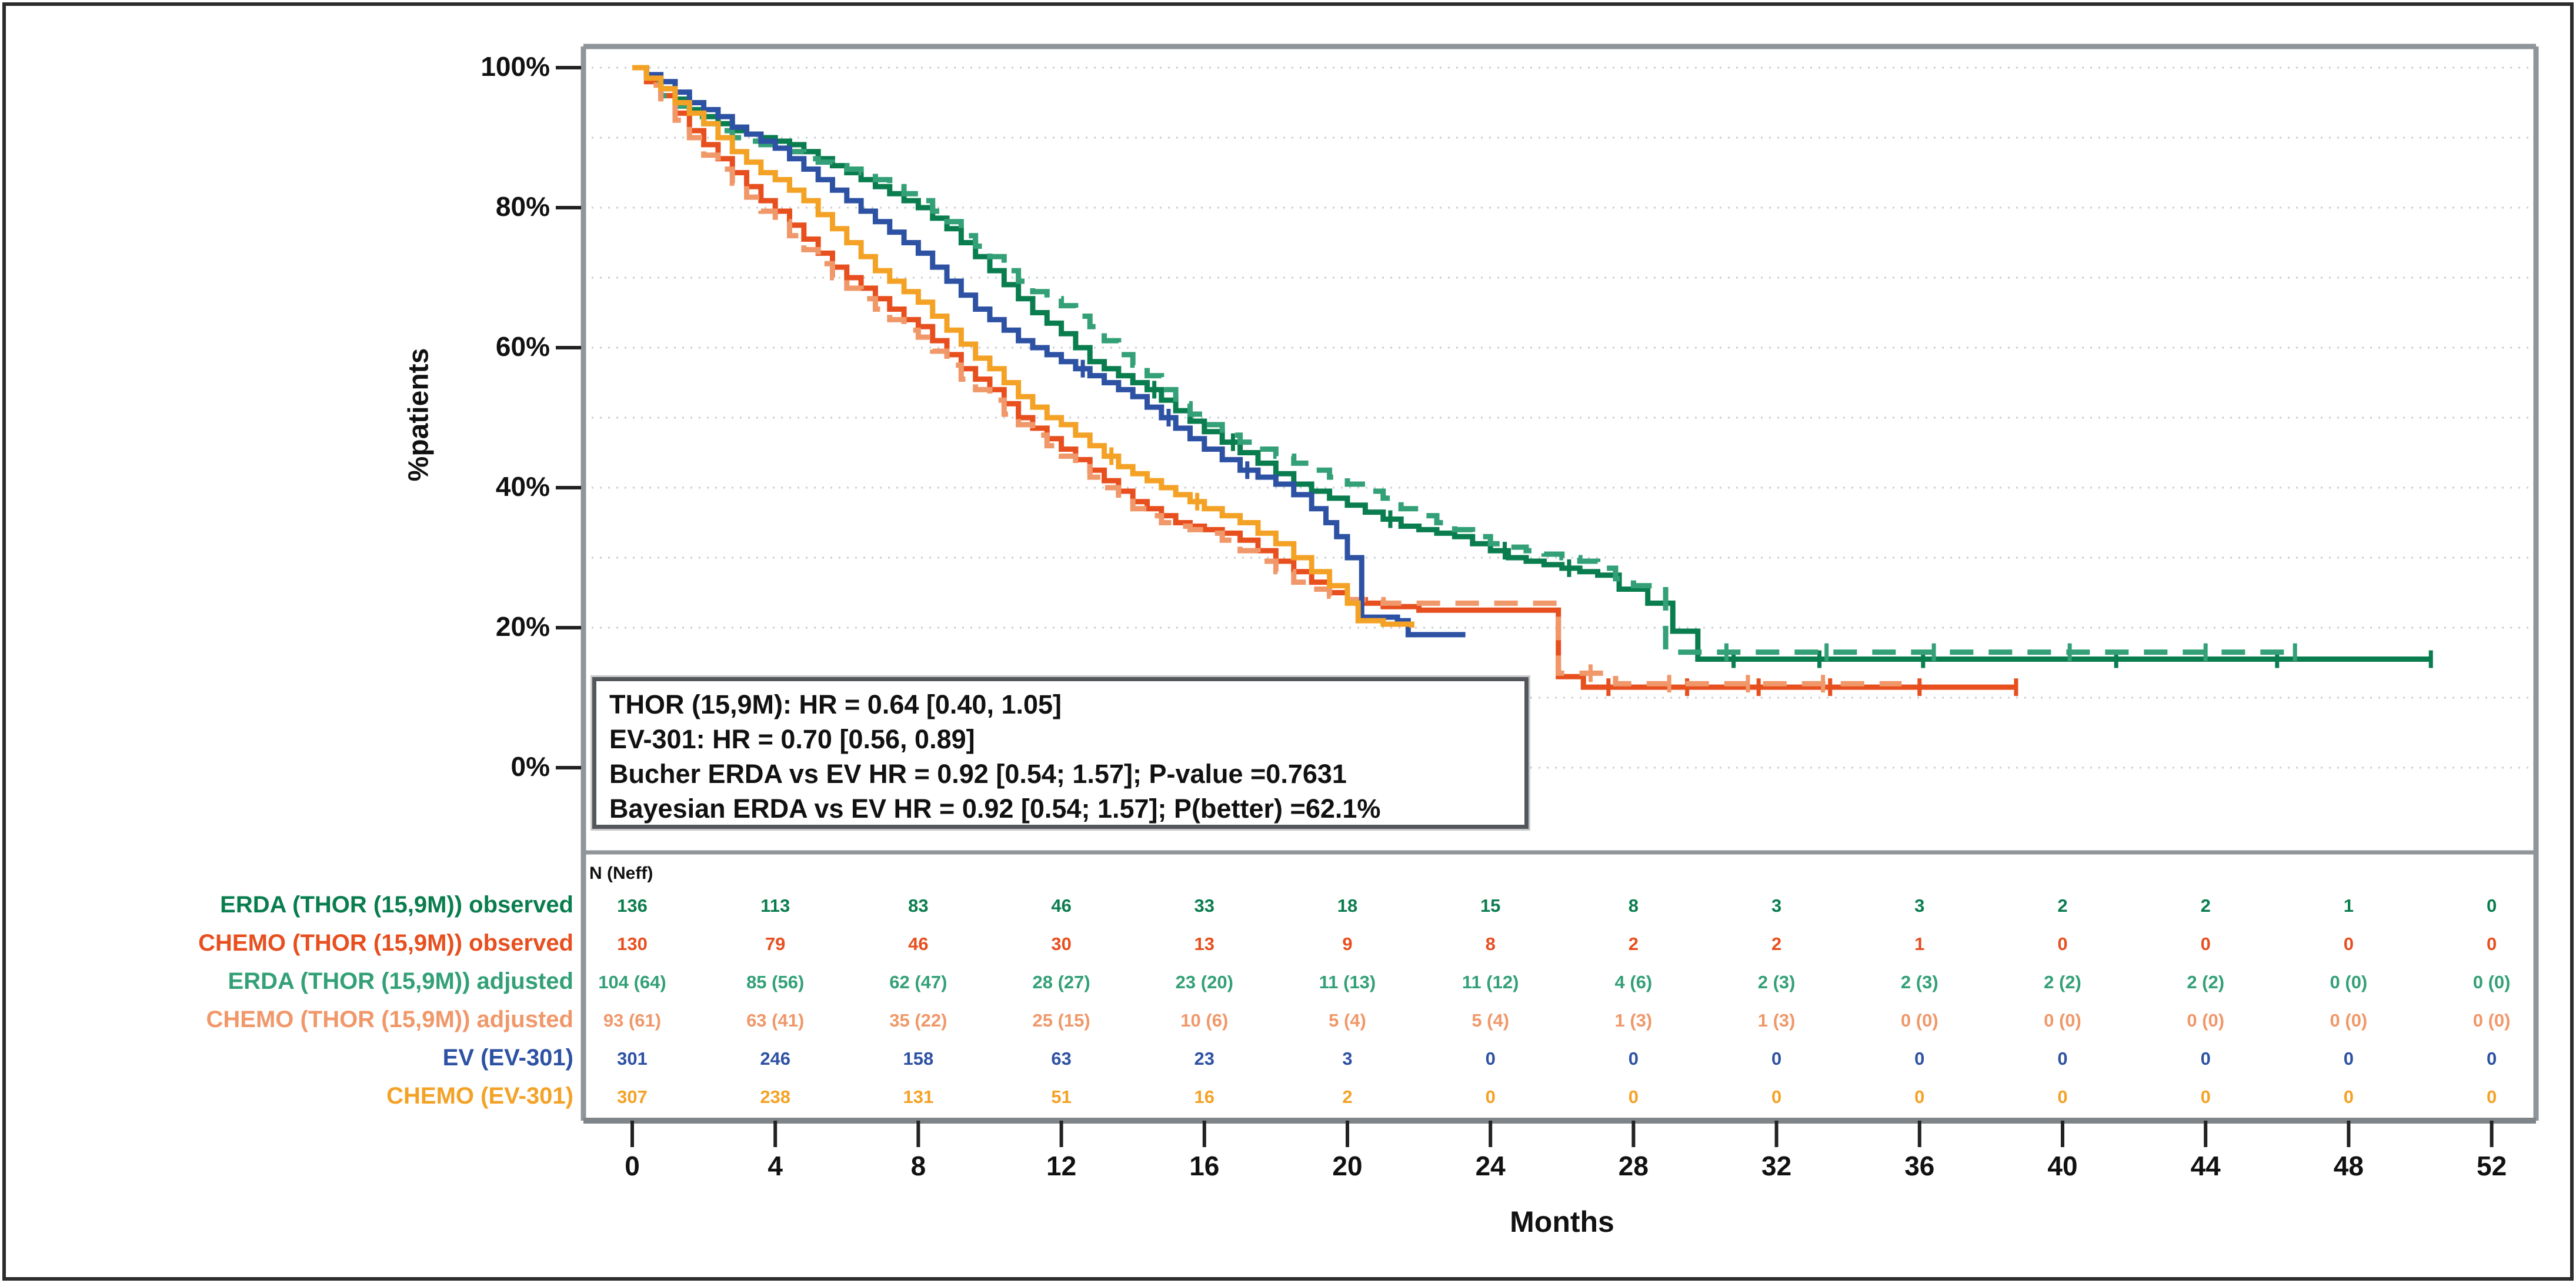  Describe the element at coordinates (1347, 1058) in the screenshot. I see `risk-cell-r5-m20: 3` at that location.